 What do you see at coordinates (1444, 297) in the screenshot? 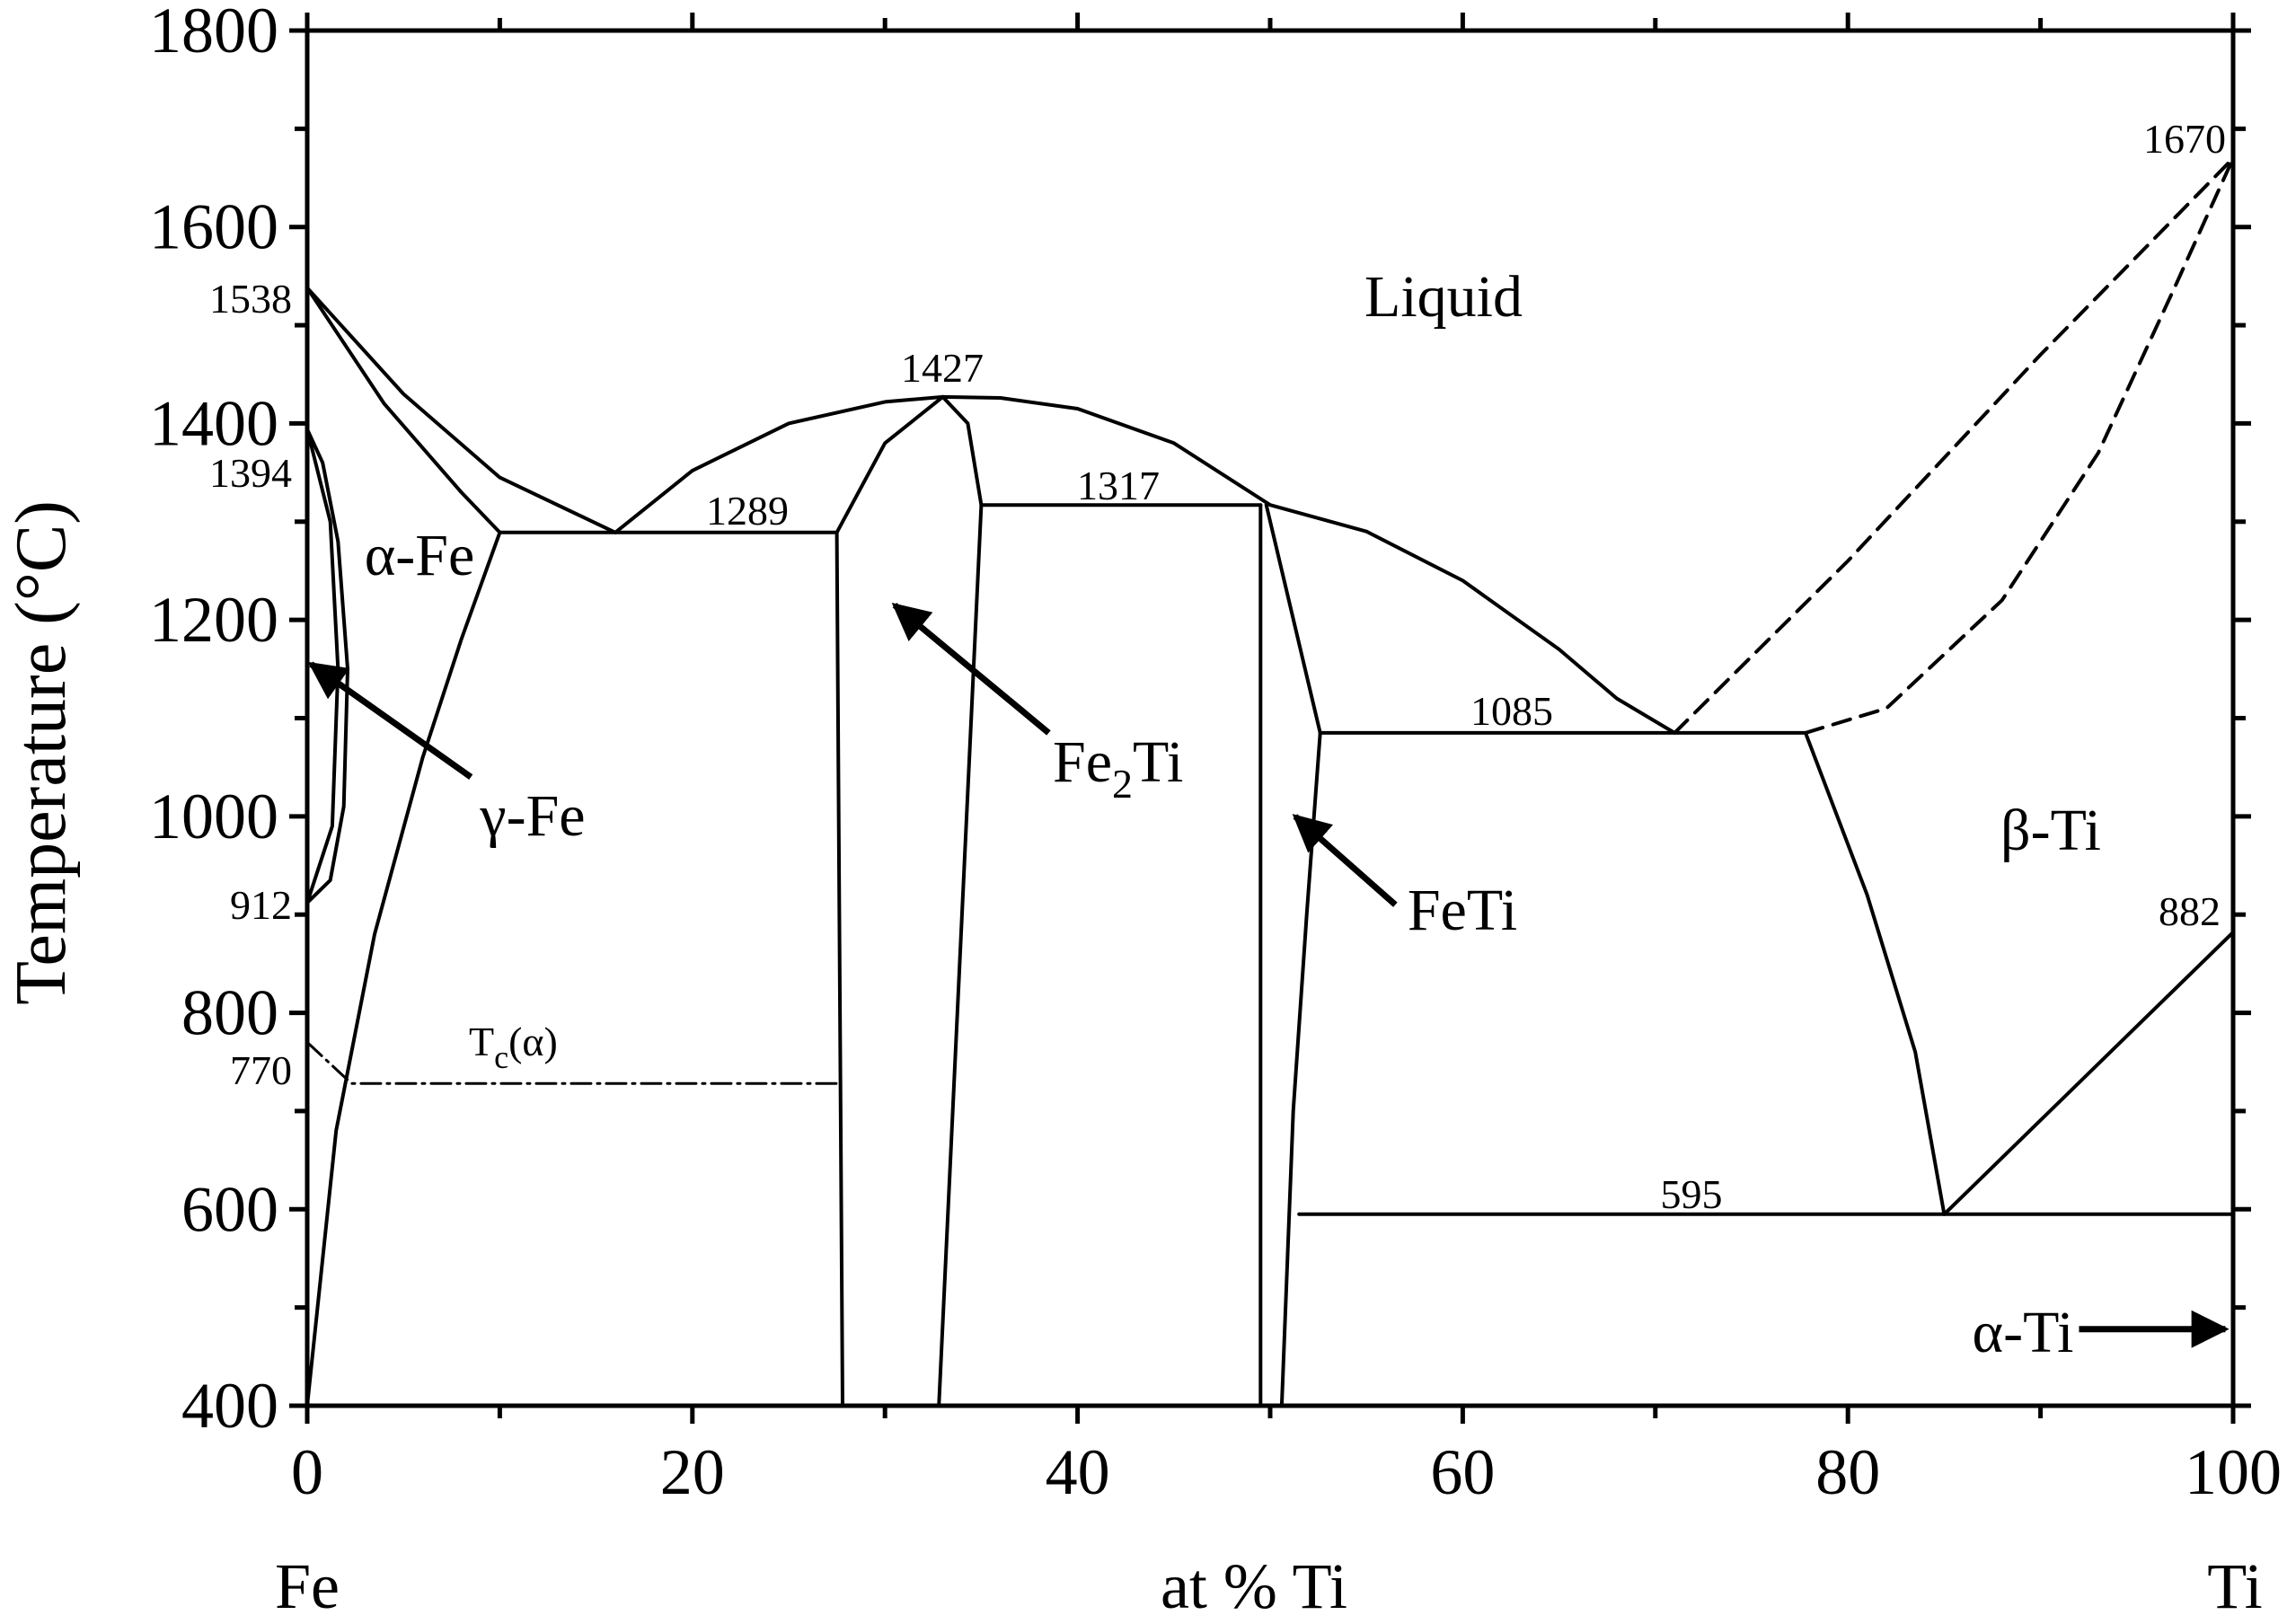
I see `phase-label-liquid: Liquid` at bounding box center [1444, 297].